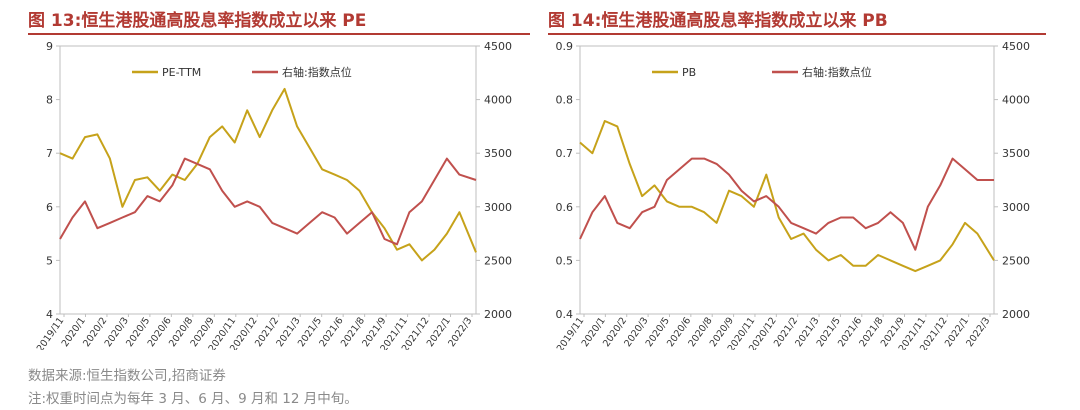 The width and height of the screenshot is (1080, 410). I want to click on pb-series-right-line, so click(786, 204).